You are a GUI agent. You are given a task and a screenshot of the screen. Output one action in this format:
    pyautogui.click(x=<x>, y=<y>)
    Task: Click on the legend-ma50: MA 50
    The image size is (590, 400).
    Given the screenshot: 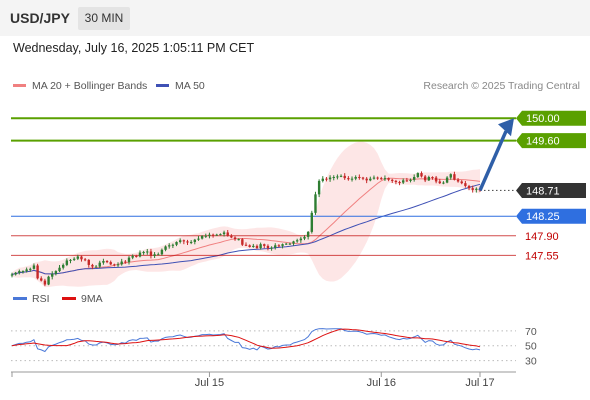 What is the action you would take?
    pyautogui.click(x=180, y=86)
    